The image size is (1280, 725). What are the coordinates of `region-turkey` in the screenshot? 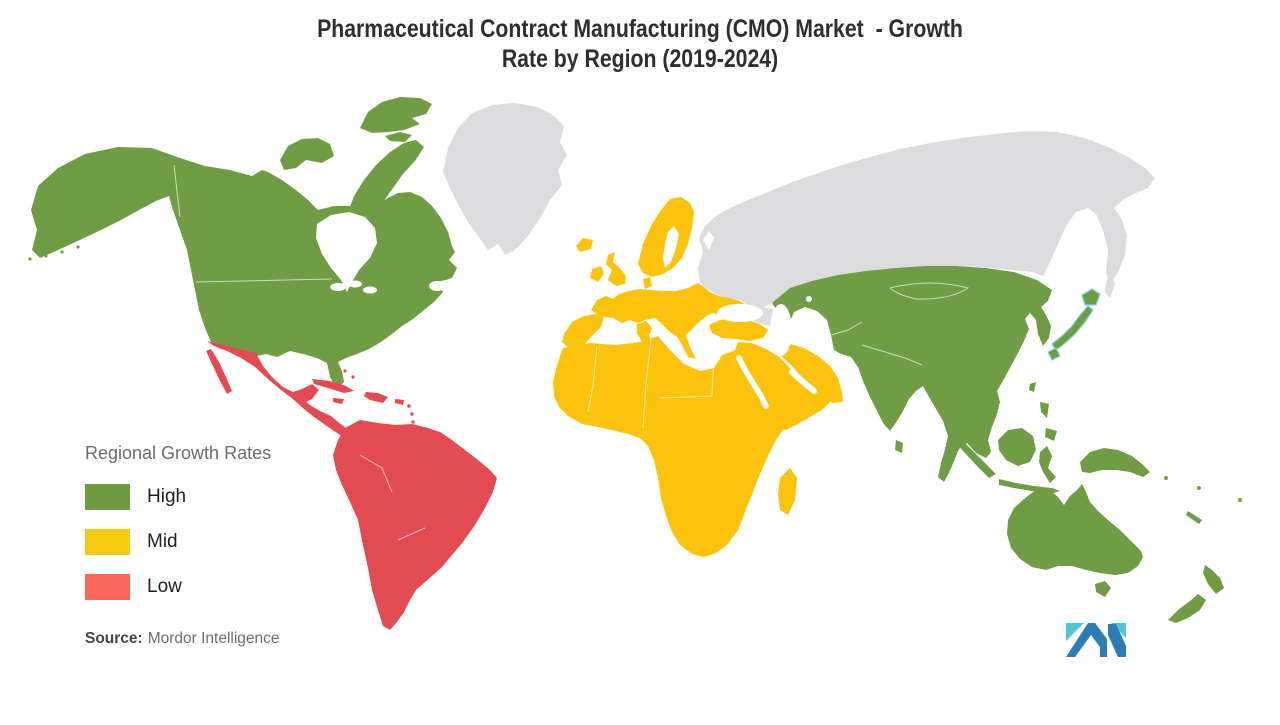 It's located at (738, 329).